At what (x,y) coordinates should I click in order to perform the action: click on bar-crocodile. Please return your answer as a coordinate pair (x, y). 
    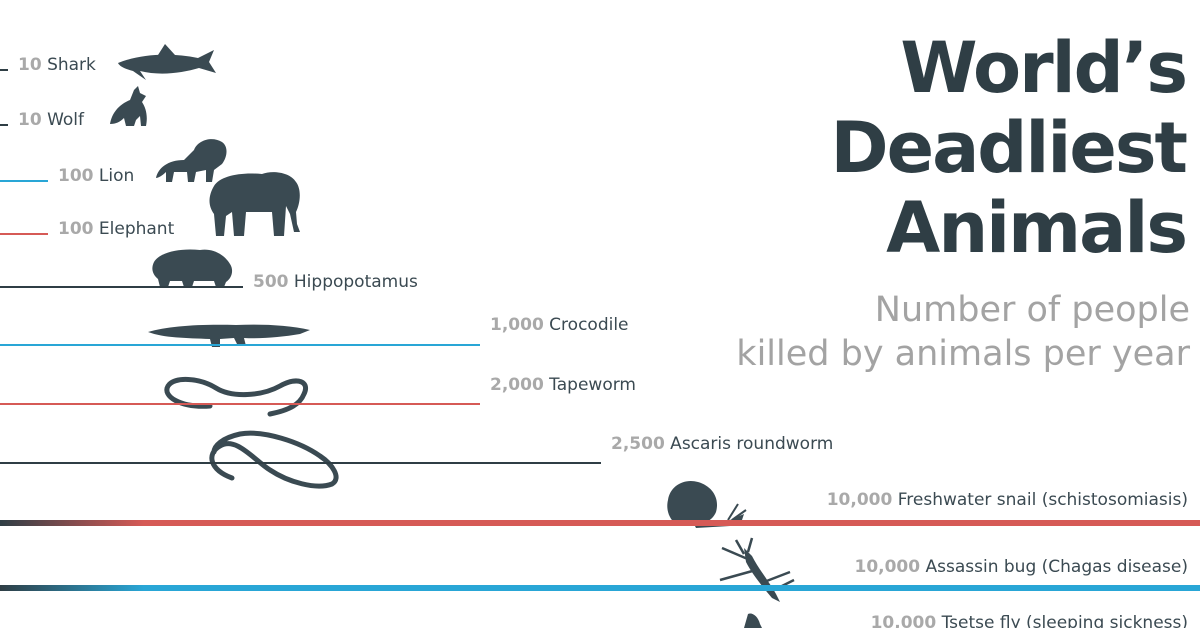
    Looking at the image, I should click on (240, 345).